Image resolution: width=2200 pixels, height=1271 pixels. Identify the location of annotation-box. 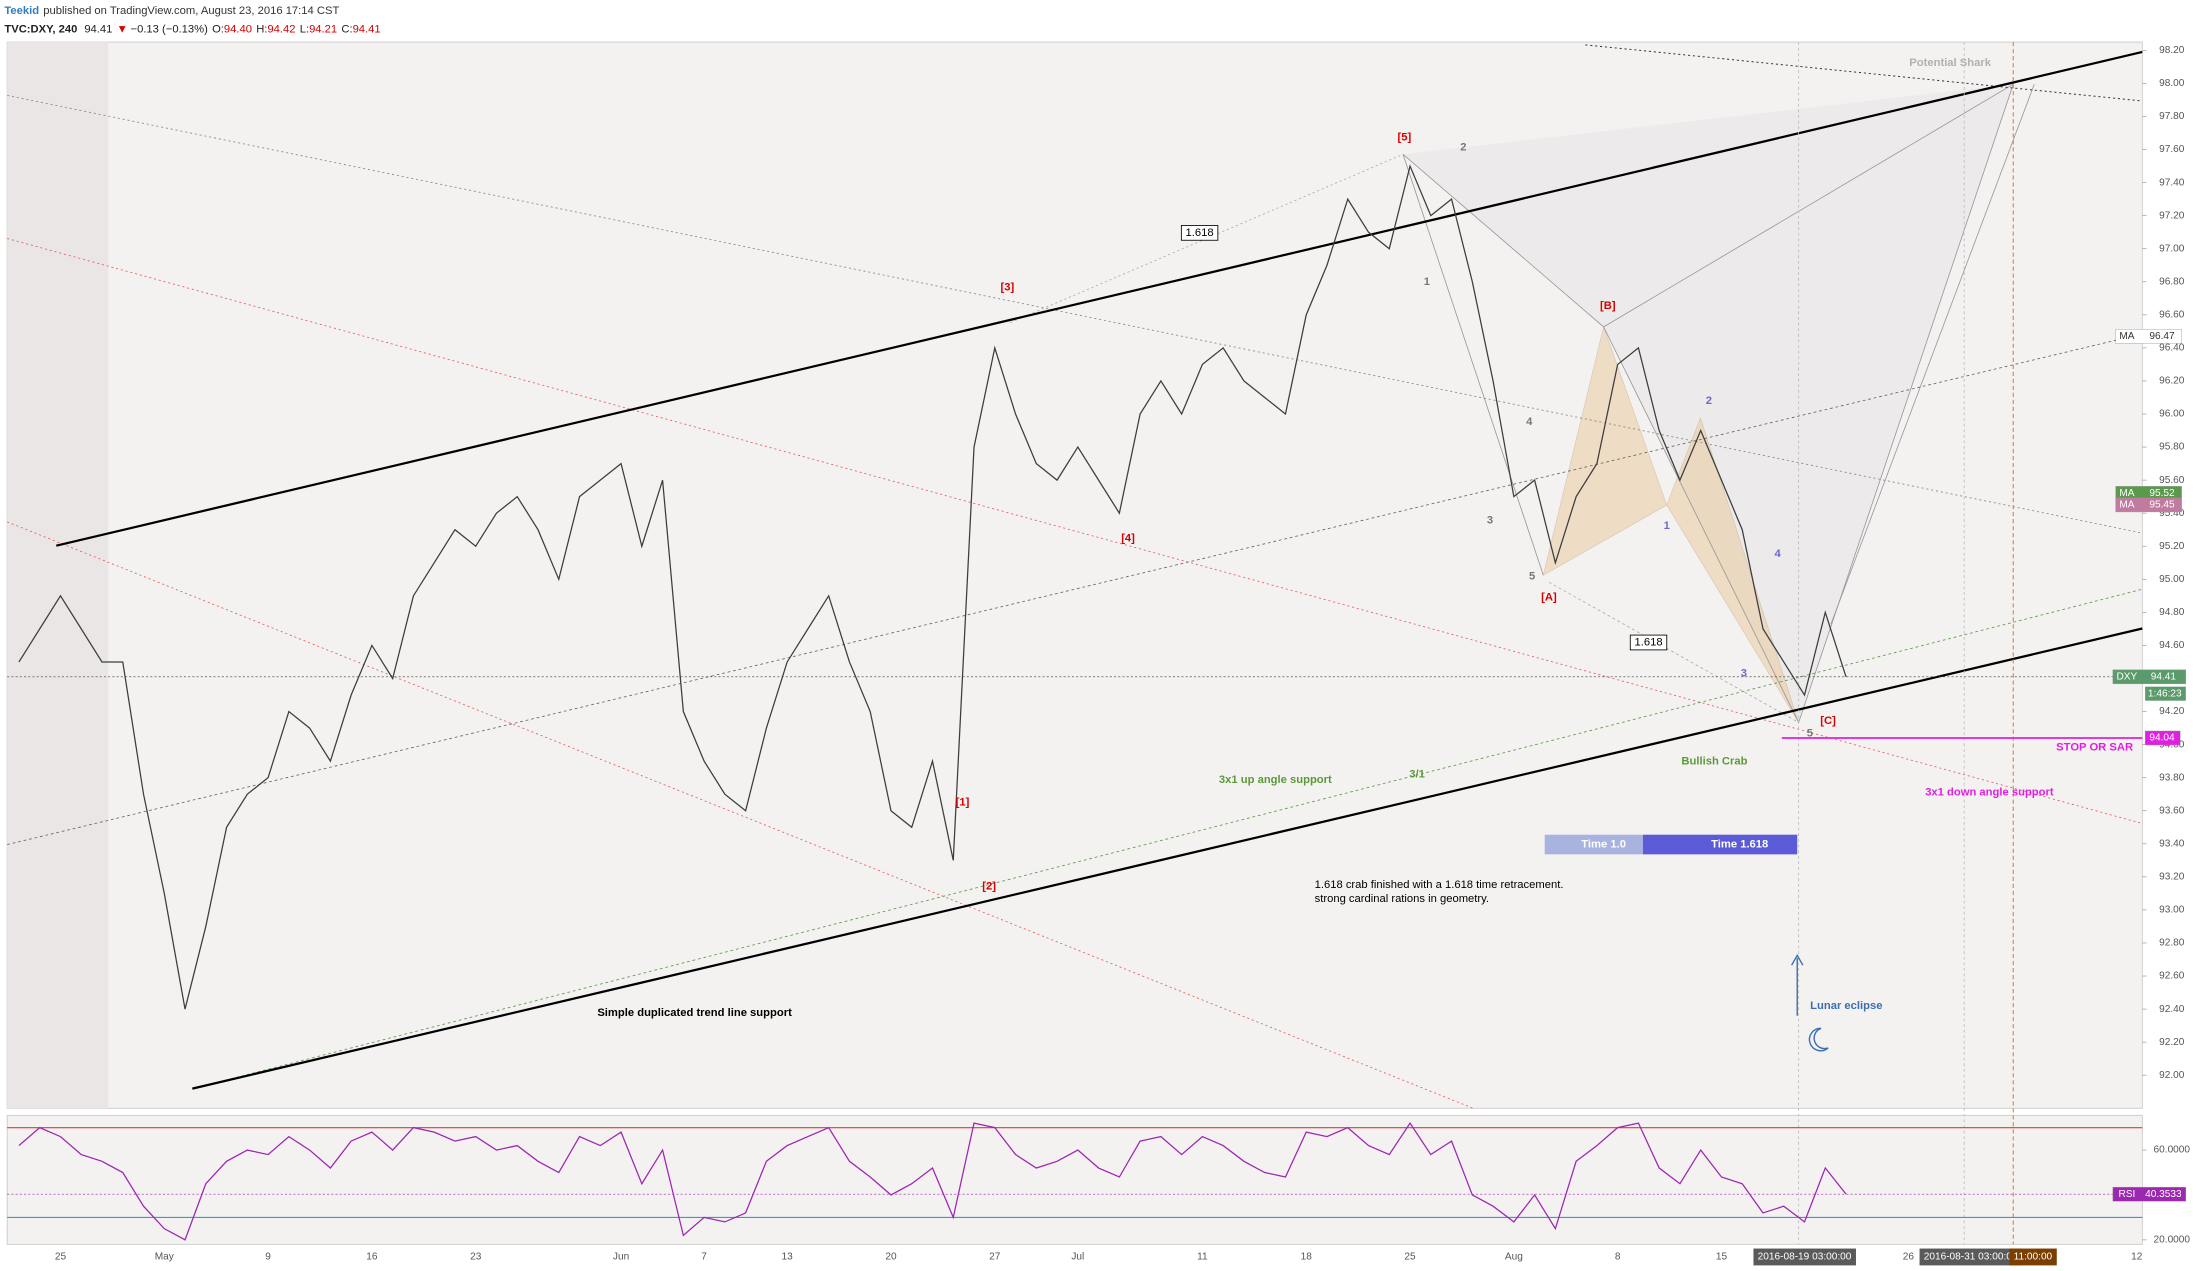
(1648, 642).